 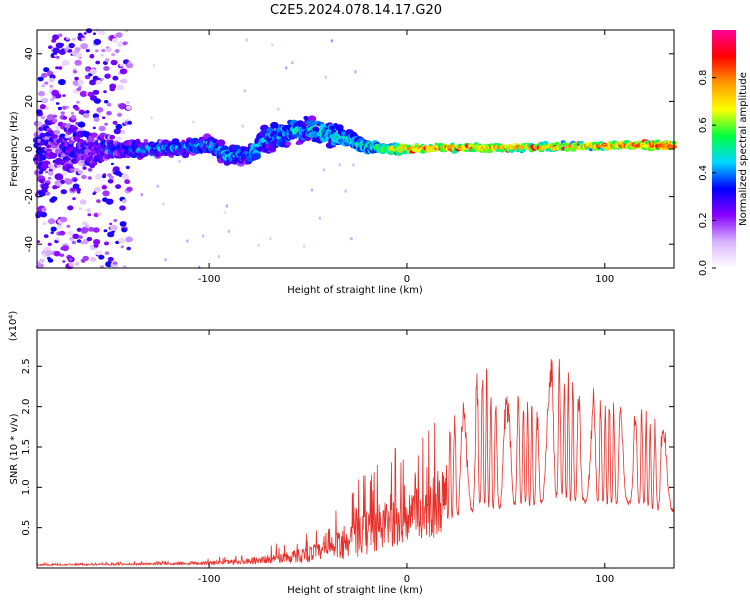 I want to click on spectrogram-y-tick-label: 40, so click(x=29, y=53).